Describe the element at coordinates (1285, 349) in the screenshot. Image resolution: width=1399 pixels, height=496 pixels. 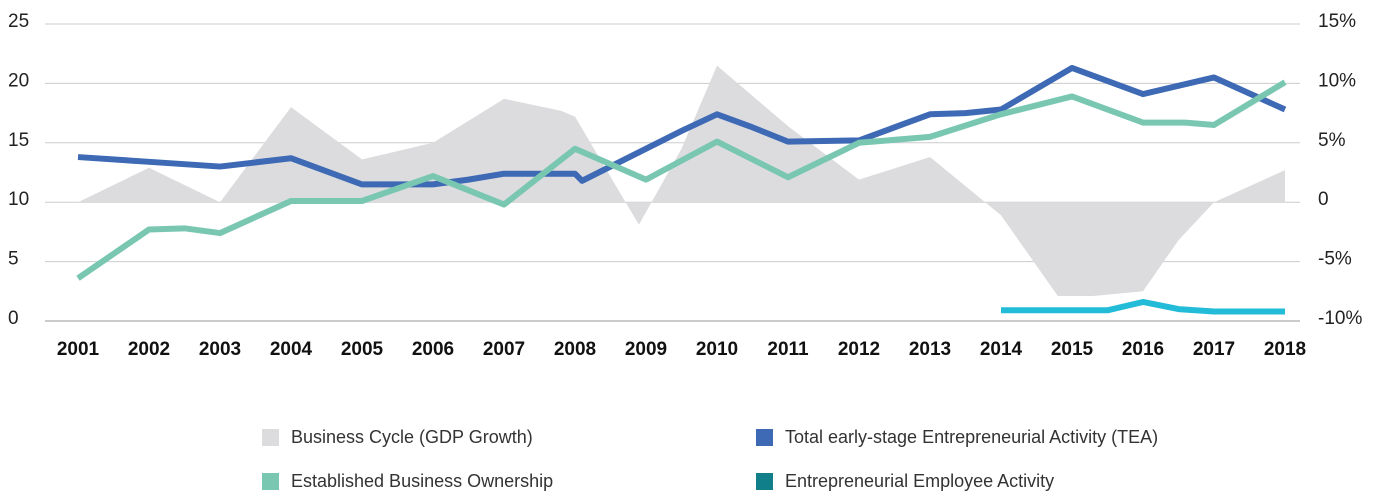
I see `x-tick-label: 2018` at that location.